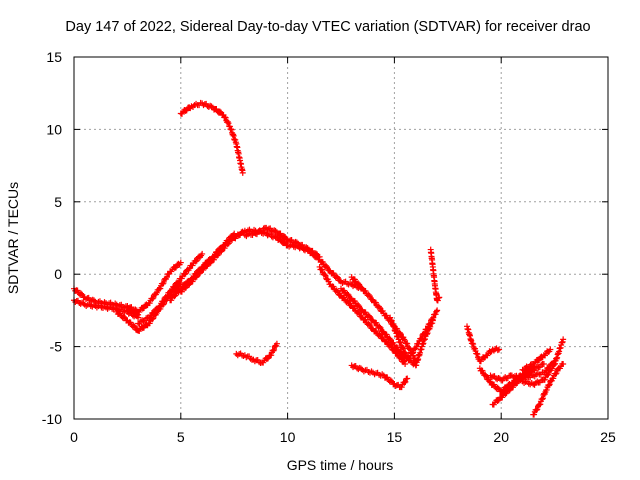  Describe the element at coordinates (181, 437) in the screenshot. I see `x-tick-label: 5` at that location.